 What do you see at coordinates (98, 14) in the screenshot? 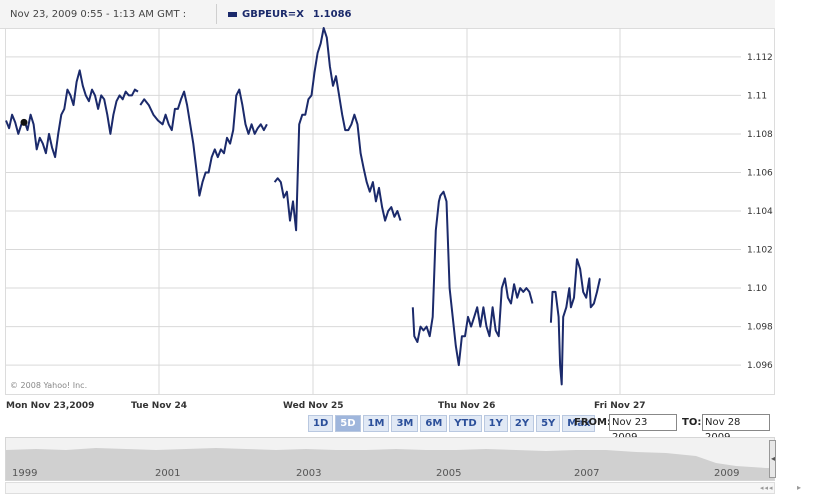
I see `date-range-label: Nov 23, 2009 0:55 - 1:13 AM GMT :` at bounding box center [98, 14].